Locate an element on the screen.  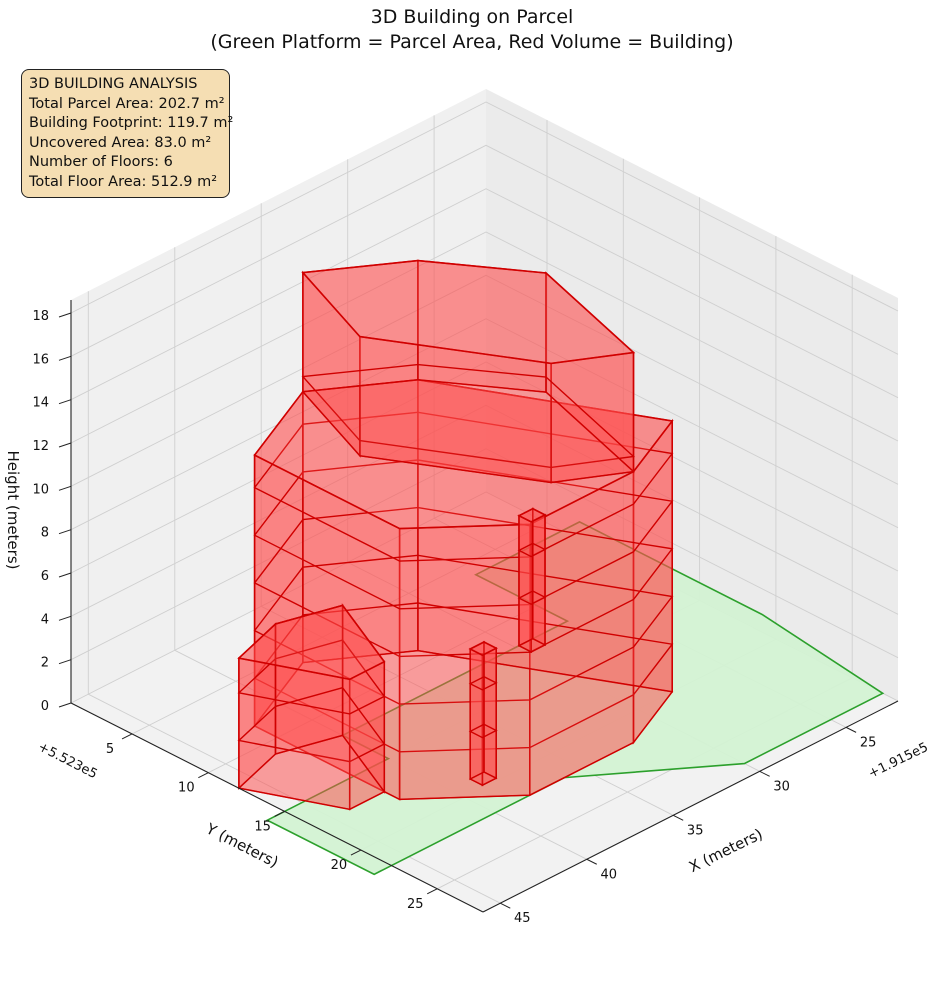
z-tick-label: 10 is located at coordinates (40, 489).